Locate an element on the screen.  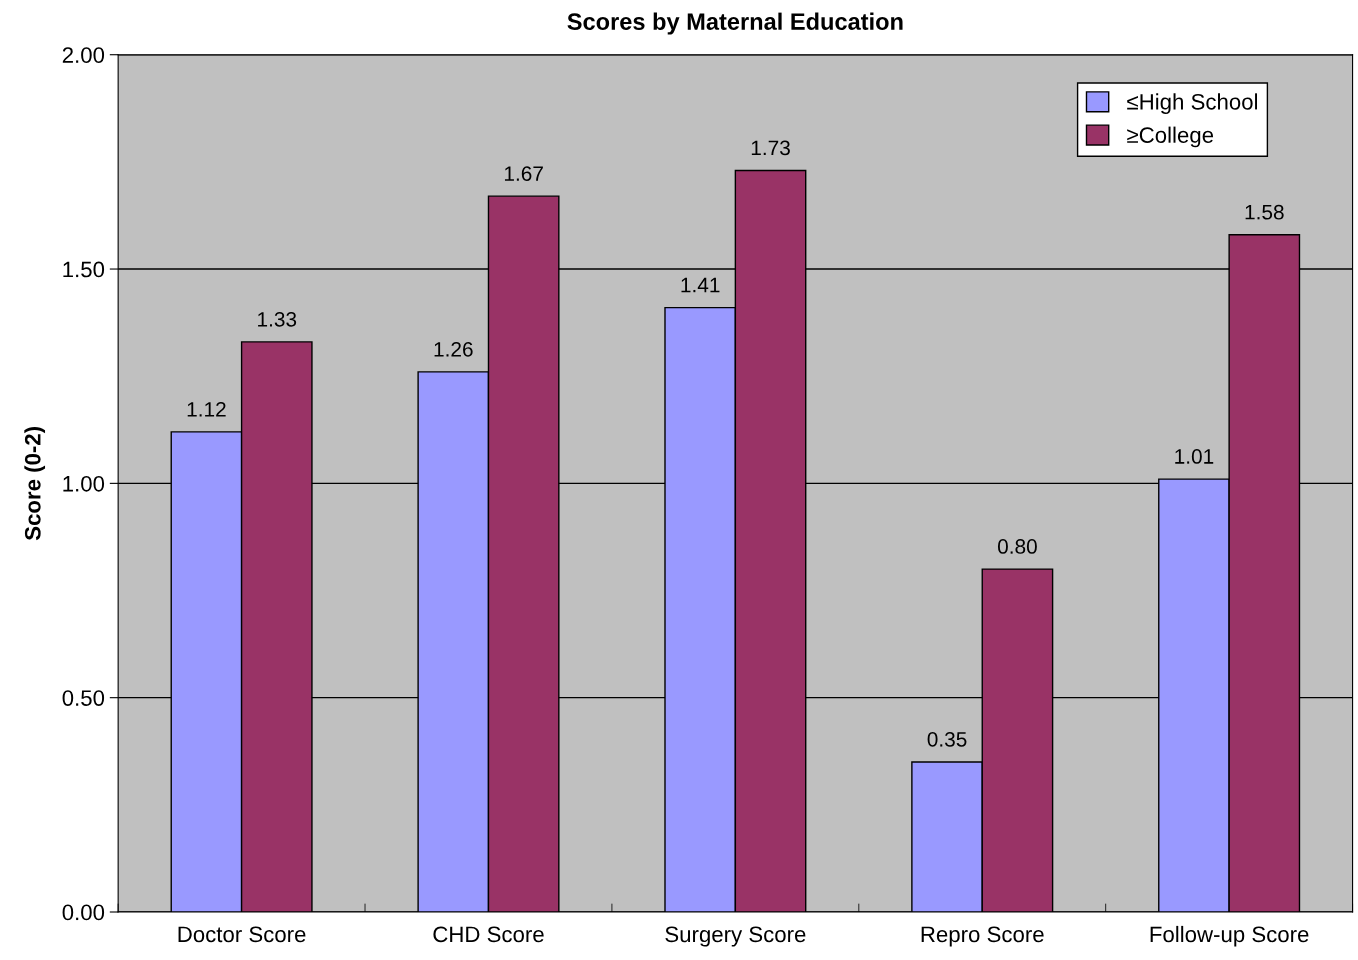
data-label: 1.41 is located at coordinates (700, 285).